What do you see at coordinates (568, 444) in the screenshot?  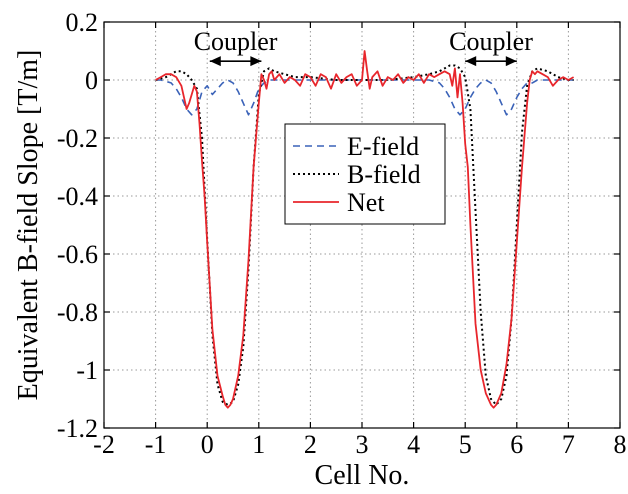 I see `x-tick-label: 7` at bounding box center [568, 444].